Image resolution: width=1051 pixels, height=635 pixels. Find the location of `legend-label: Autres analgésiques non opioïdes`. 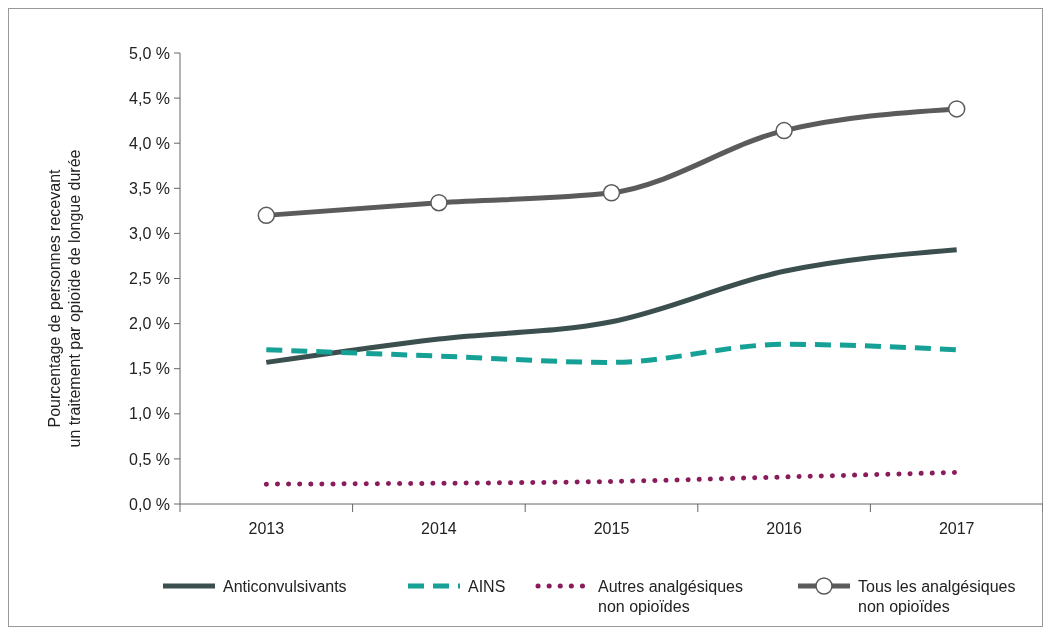

legend-label: Autres analgésiques non opioïdes is located at coordinates (670, 596).